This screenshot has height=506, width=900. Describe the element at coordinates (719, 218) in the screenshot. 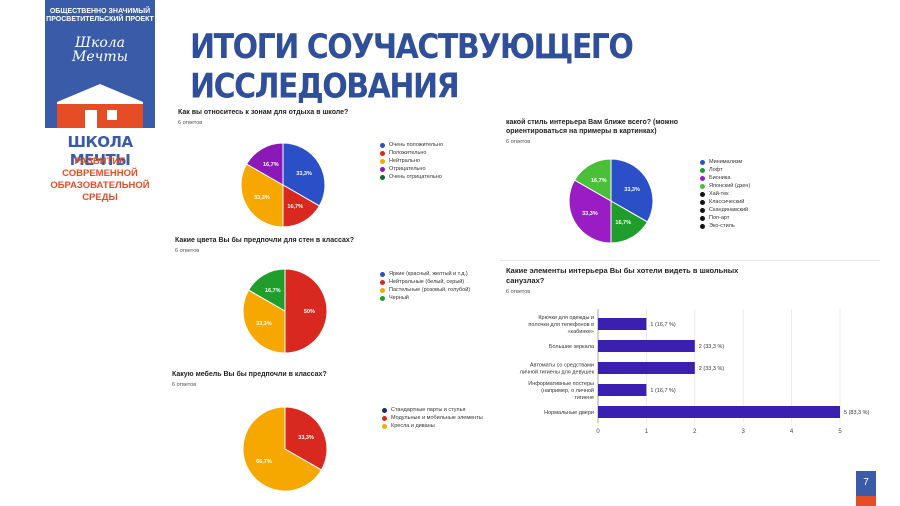

I see `legend-label: Поп-арт` at that location.